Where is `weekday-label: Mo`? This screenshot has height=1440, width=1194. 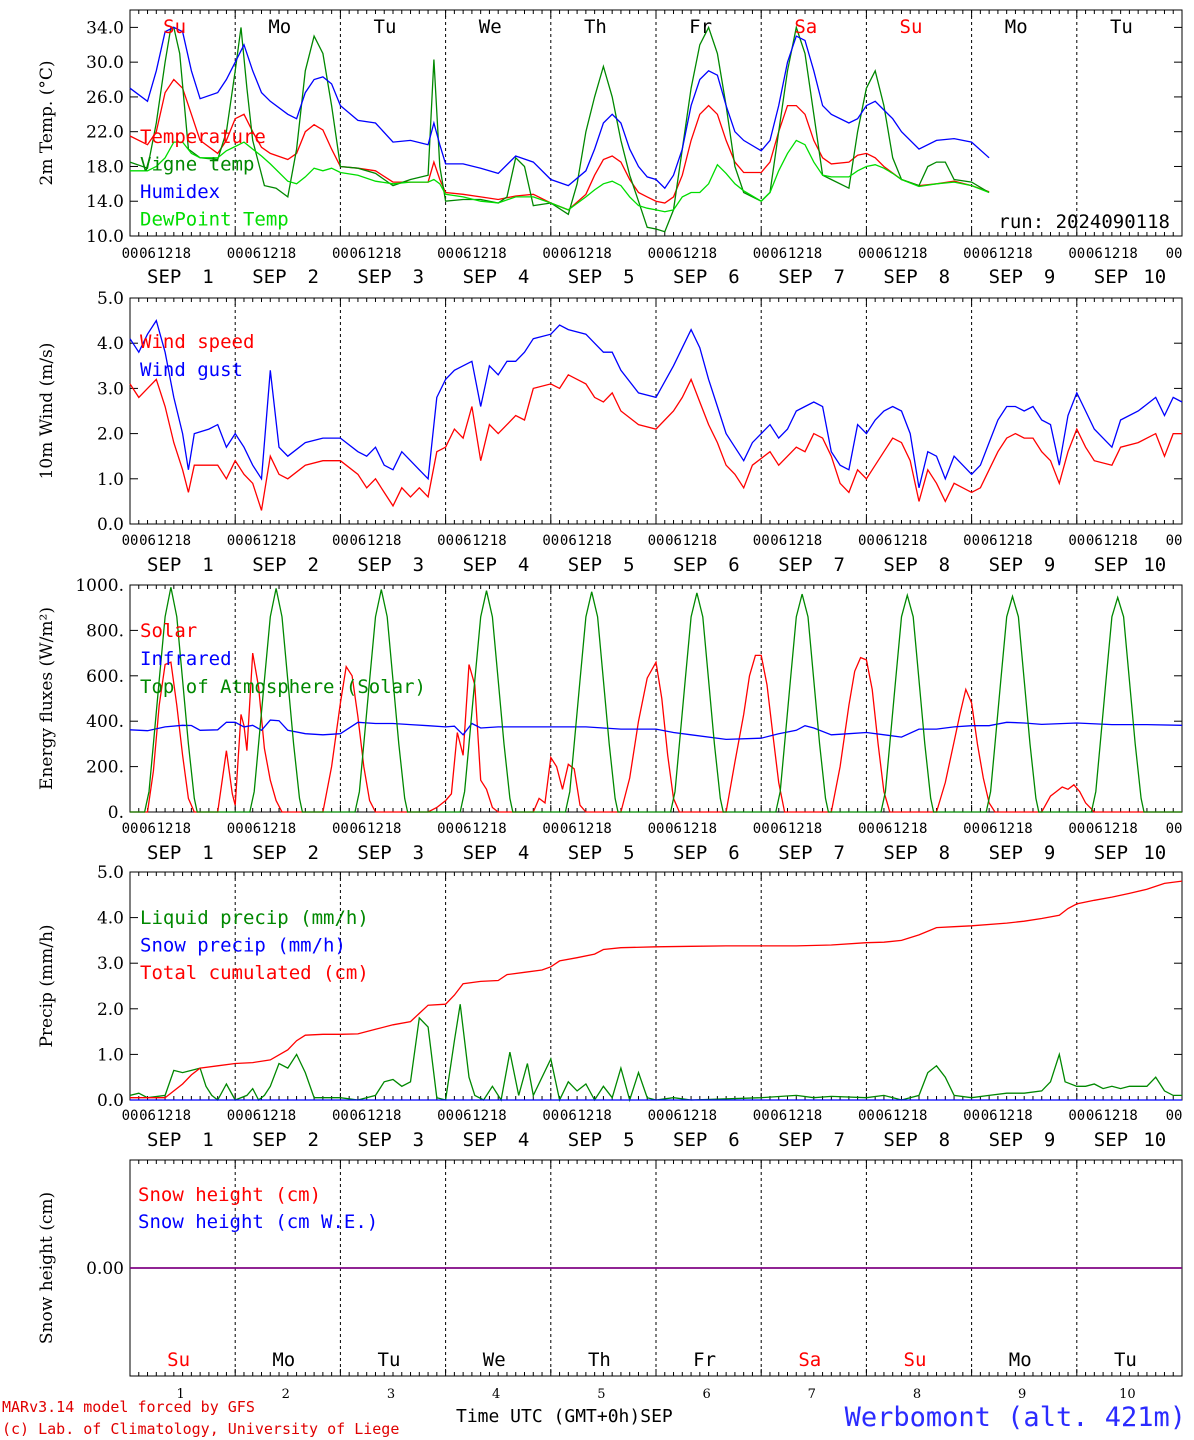
weekday-label: Mo is located at coordinates (283, 1360).